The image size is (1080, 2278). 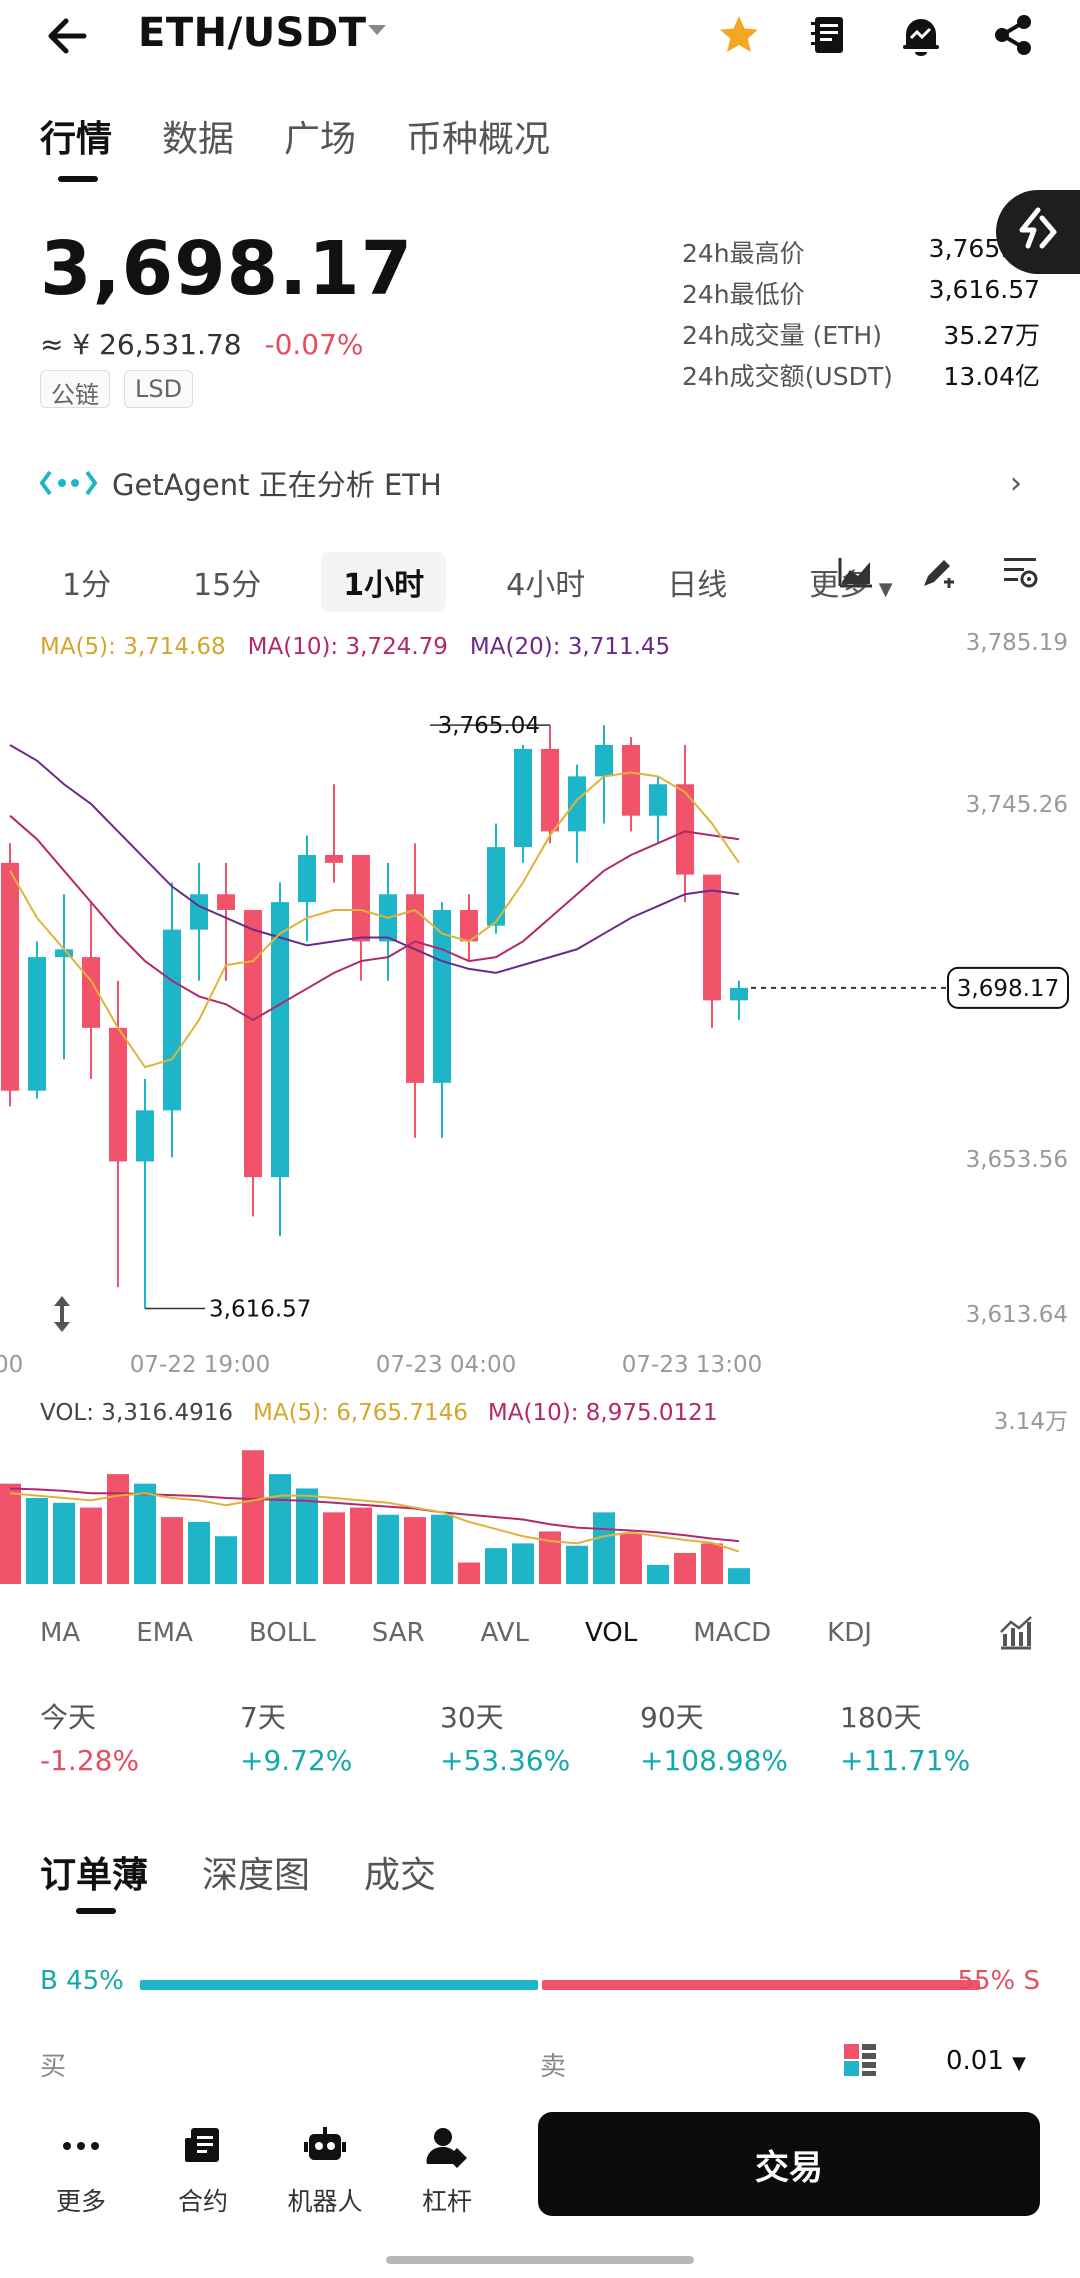 What do you see at coordinates (60, 1633) in the screenshot?
I see `indicator-ma: MA` at bounding box center [60, 1633].